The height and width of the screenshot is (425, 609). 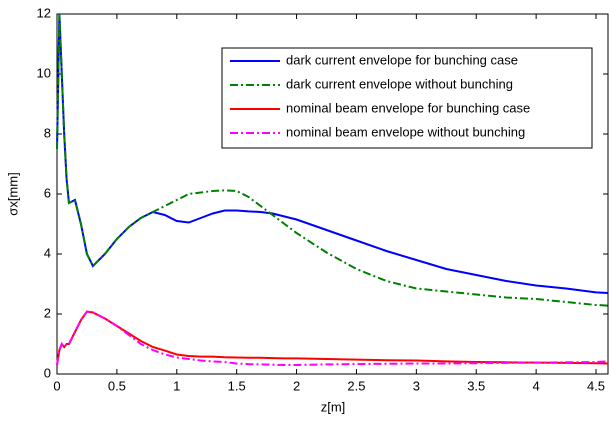 I want to click on y-tick-label: 12, so click(x=44, y=12).